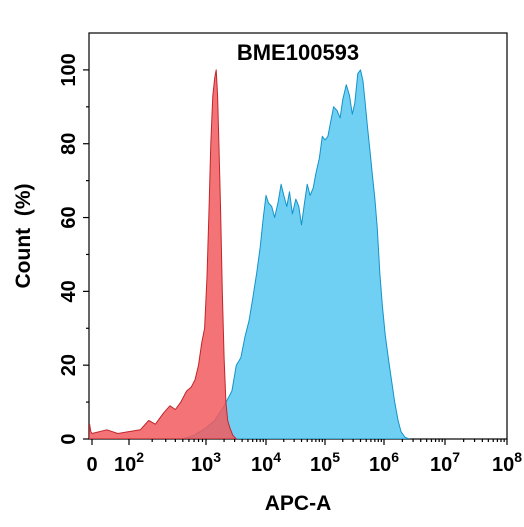  What do you see at coordinates (384, 462) in the screenshot?
I see `x-tick-label: 10⁶` at bounding box center [384, 462].